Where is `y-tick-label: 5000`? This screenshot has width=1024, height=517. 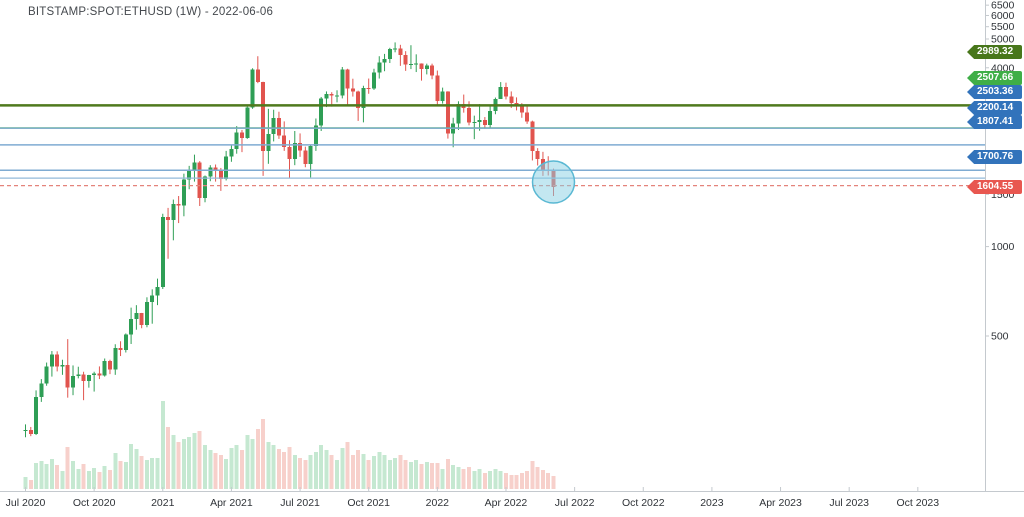
y-tick-label: 5000 is located at coordinates (1003, 40).